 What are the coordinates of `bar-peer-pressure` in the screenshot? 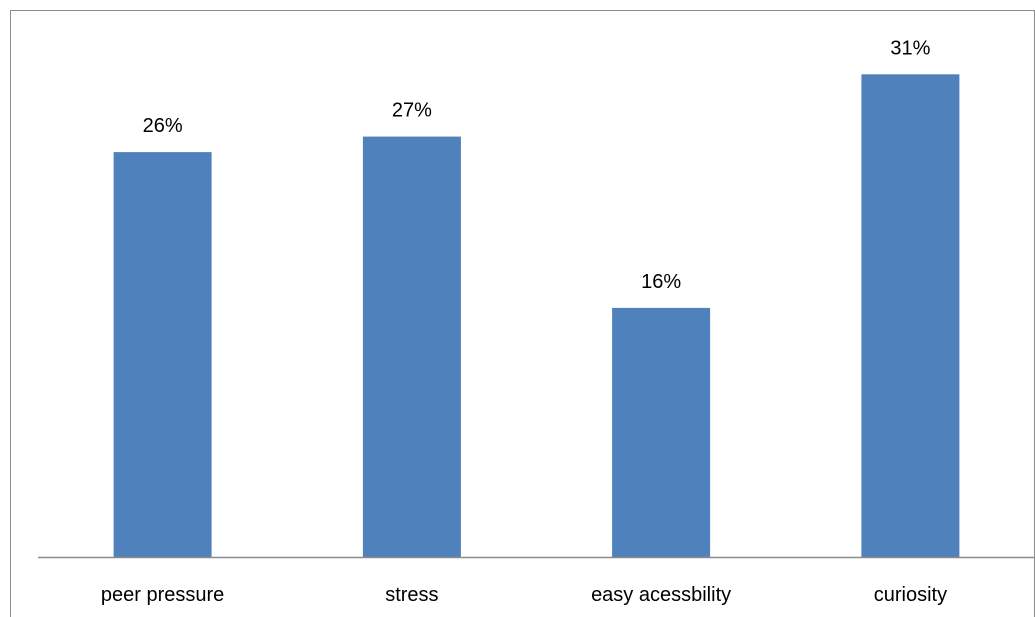 It's located at (162, 354).